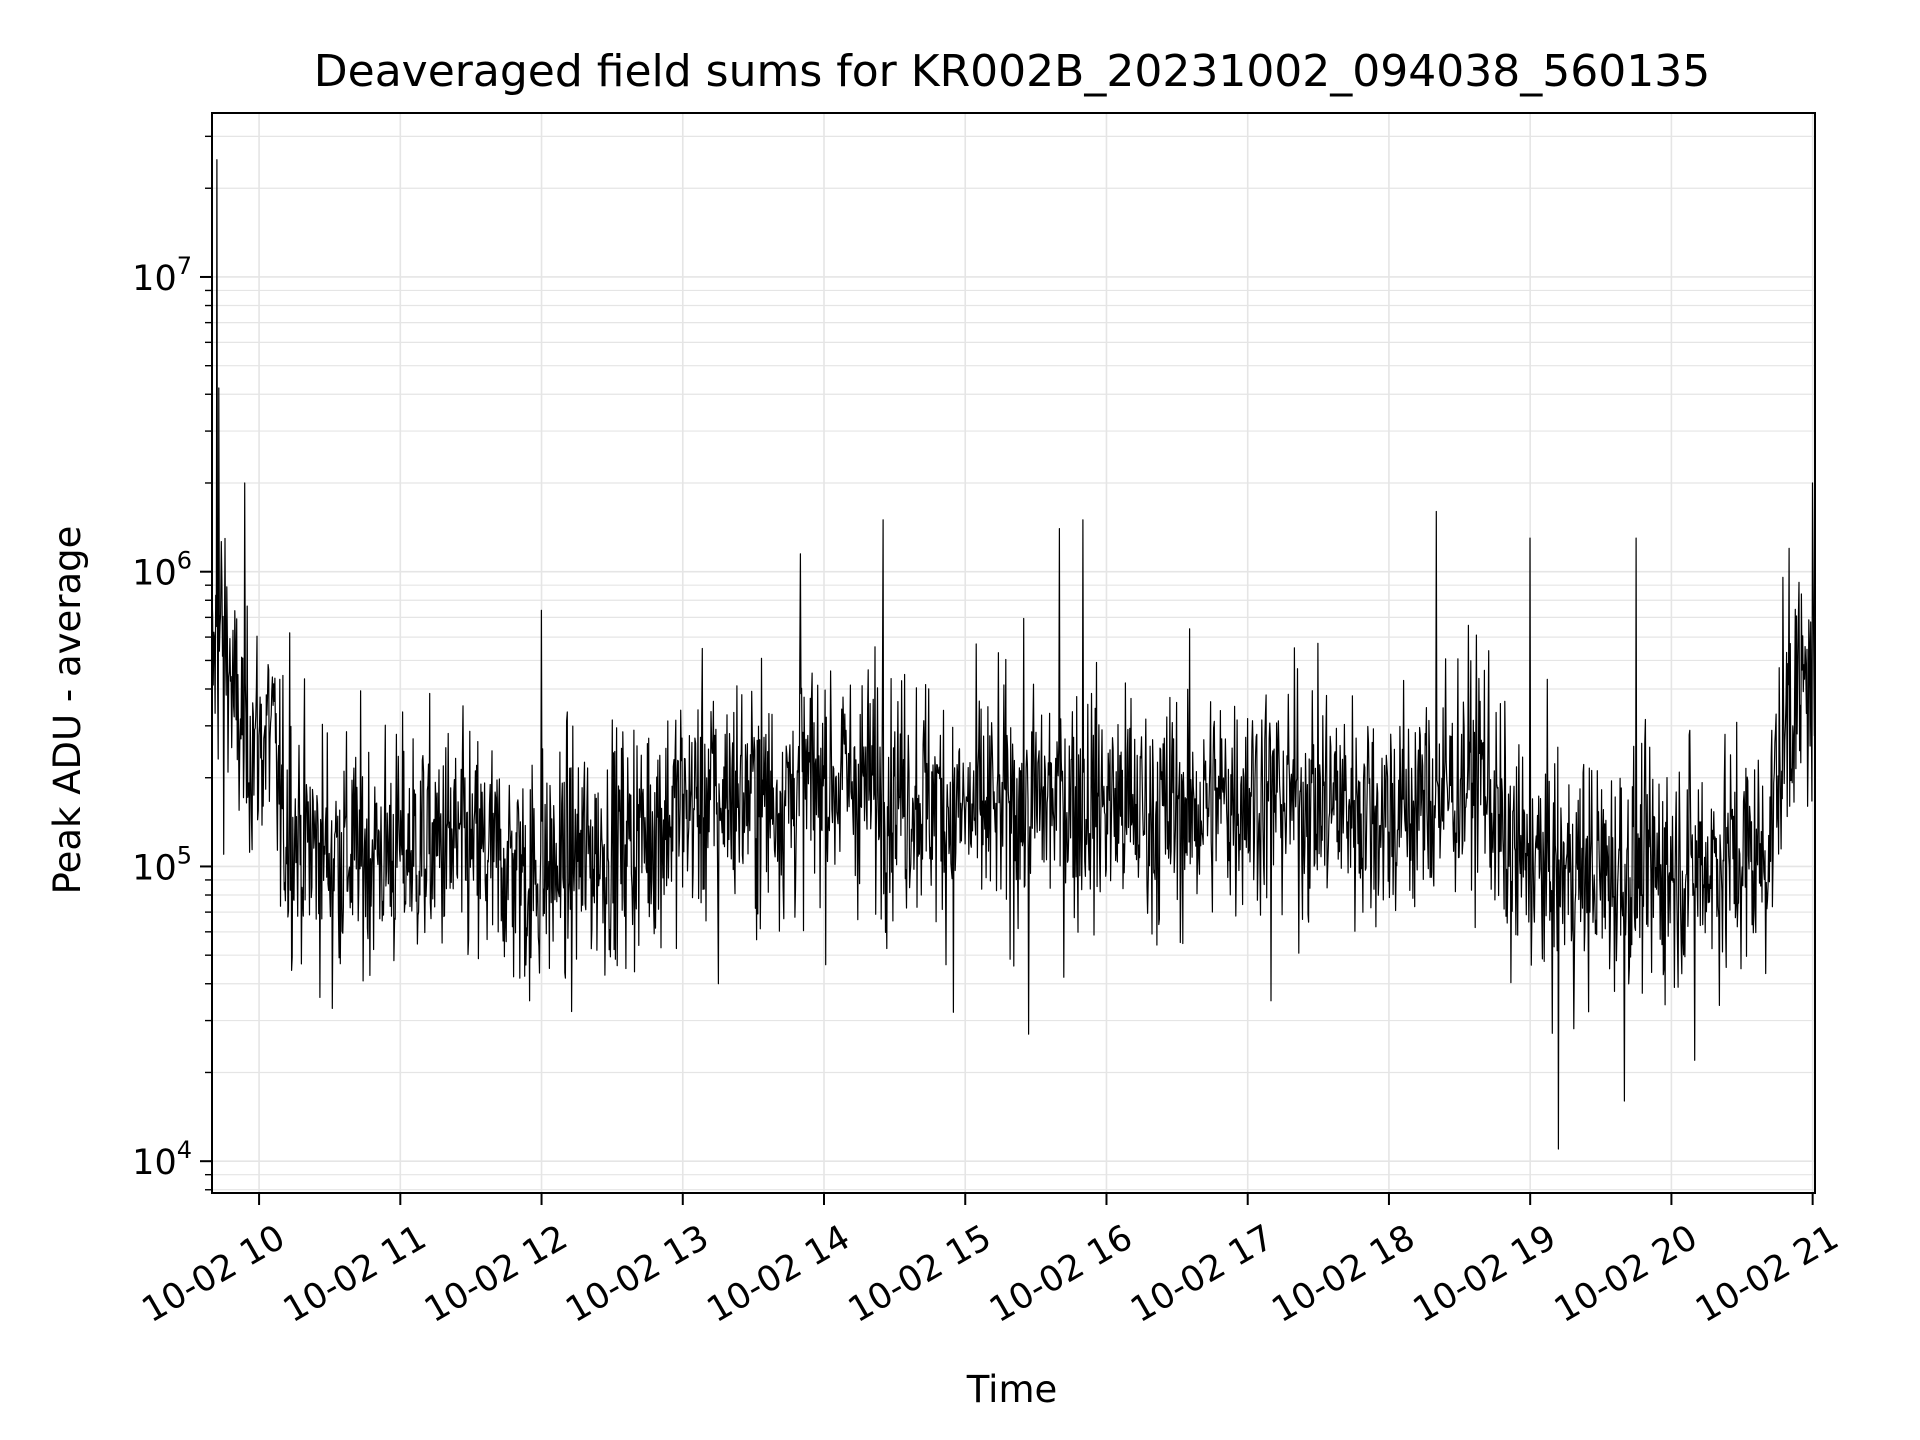 This screenshot has width=1920, height=1440. What do you see at coordinates (162, 275) in the screenshot?
I see `y-tick-label: 10⁷` at bounding box center [162, 275].